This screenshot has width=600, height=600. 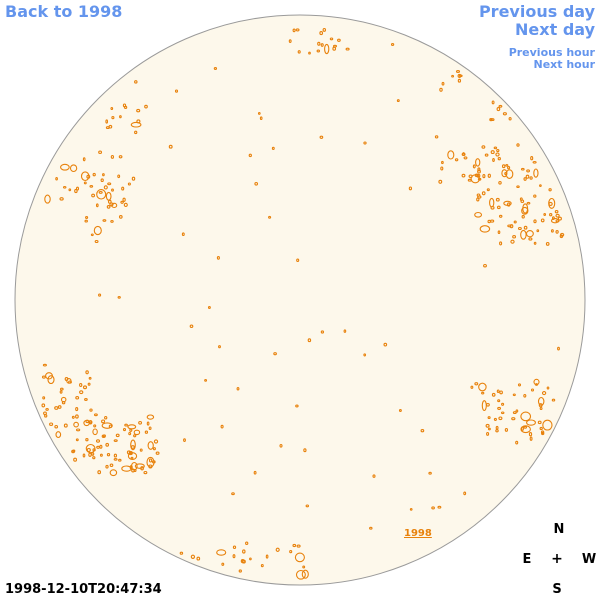 I want to click on previous-hour-link: Previous hour, so click(x=551, y=52).